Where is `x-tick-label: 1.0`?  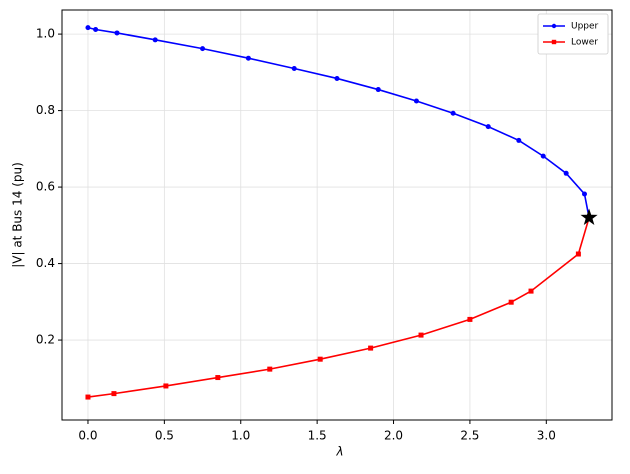
x-tick-label: 1.0 is located at coordinates (240, 436).